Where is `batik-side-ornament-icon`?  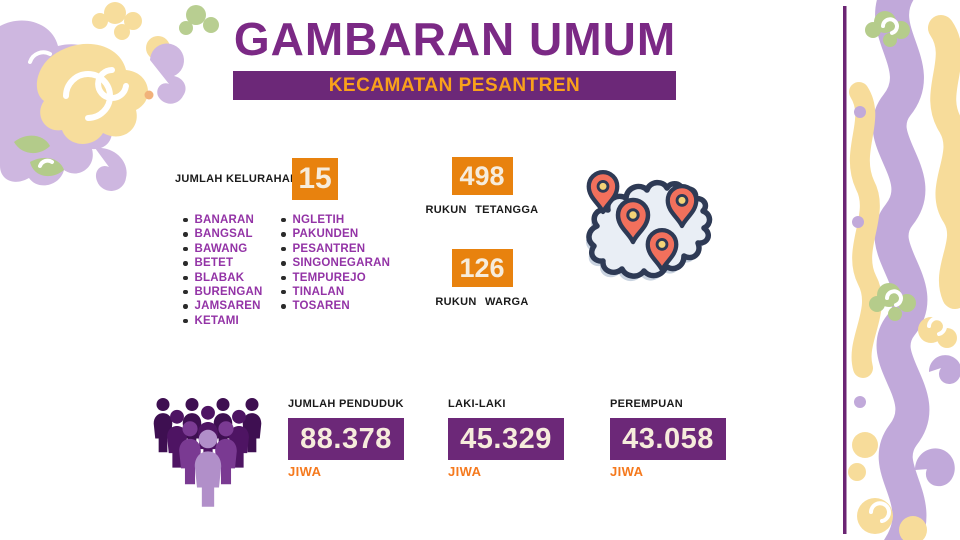
batik-side-ornament-icon is located at coordinates (901, 270).